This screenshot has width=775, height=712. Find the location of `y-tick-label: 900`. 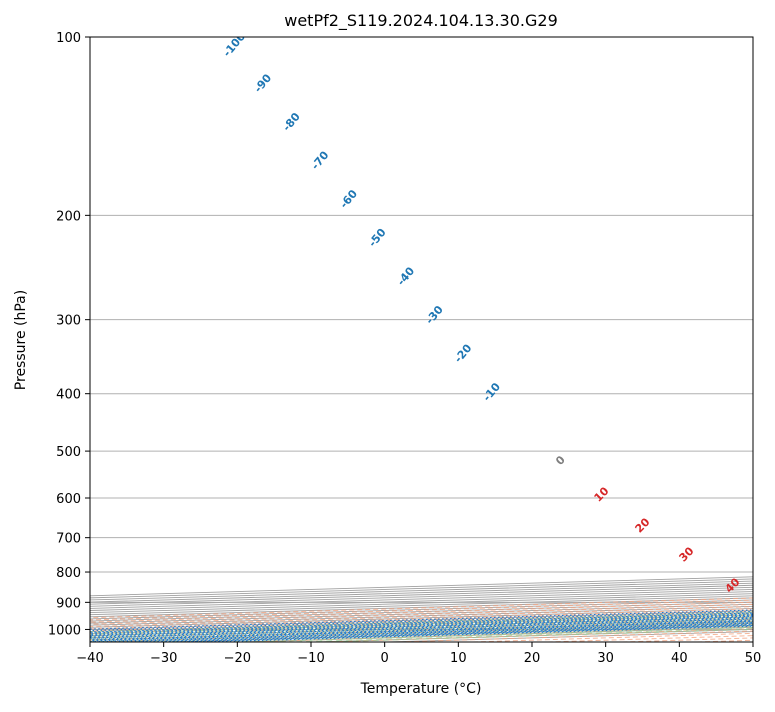

y-tick-label: 900 is located at coordinates (68, 603).